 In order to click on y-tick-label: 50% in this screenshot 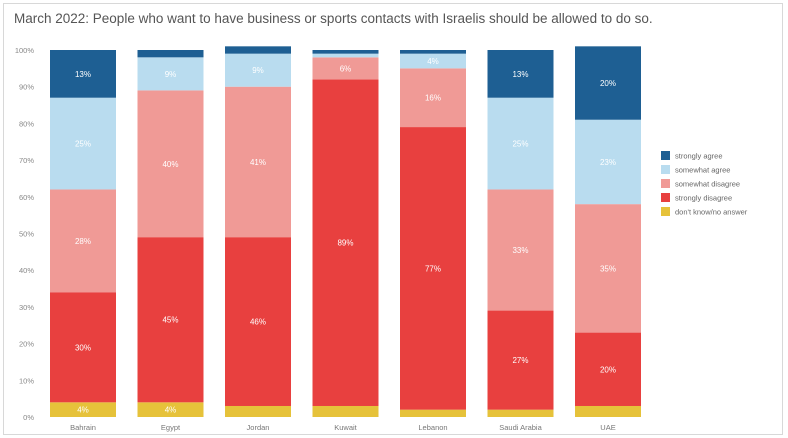, I will do `click(26, 234)`.